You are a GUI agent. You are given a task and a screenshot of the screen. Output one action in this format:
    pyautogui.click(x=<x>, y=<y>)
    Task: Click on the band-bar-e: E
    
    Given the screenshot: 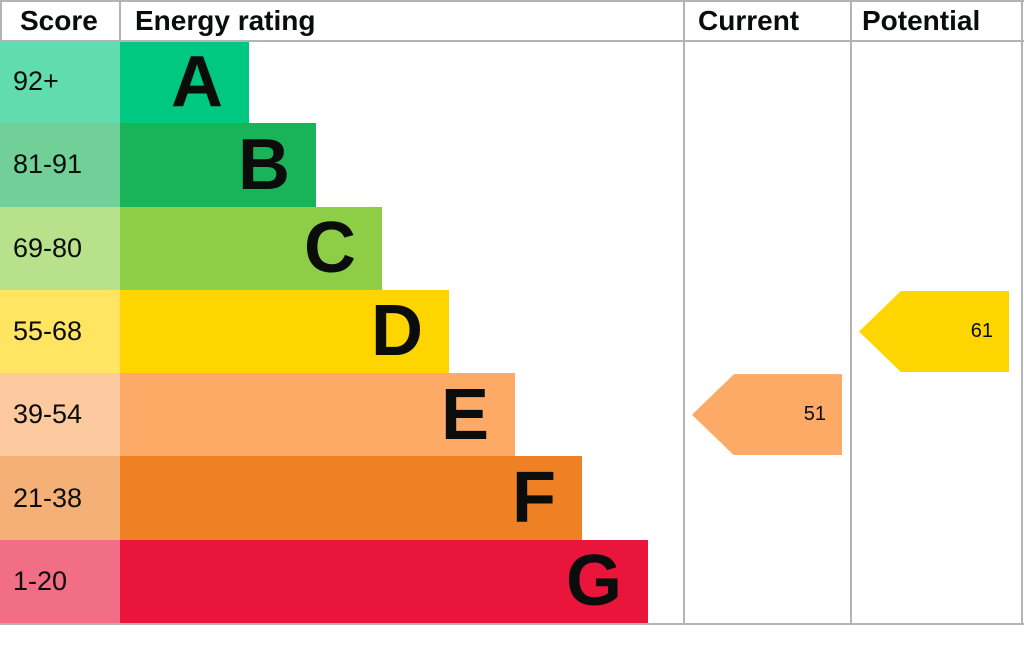 What is the action you would take?
    pyautogui.click(x=317, y=415)
    